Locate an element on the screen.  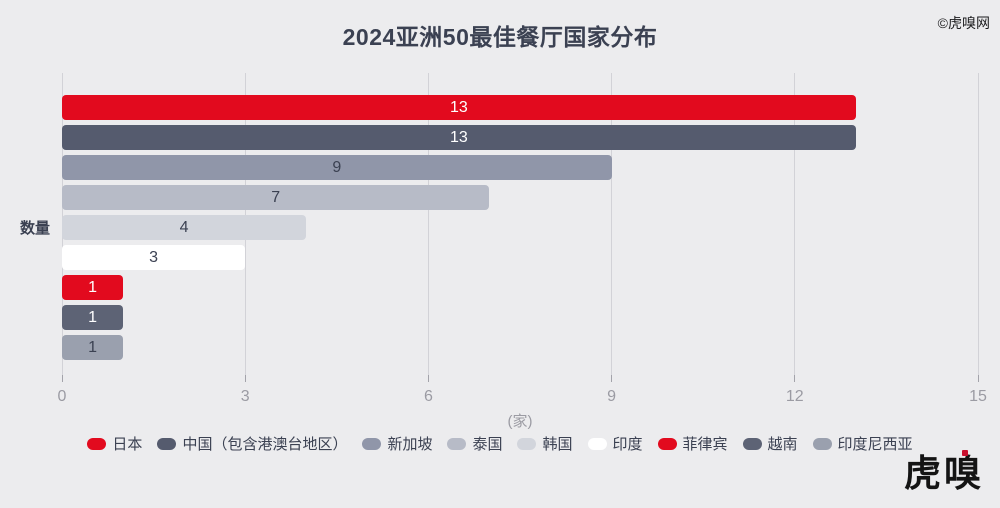
legend-label: 菲律宾 is located at coordinates (705, 444).